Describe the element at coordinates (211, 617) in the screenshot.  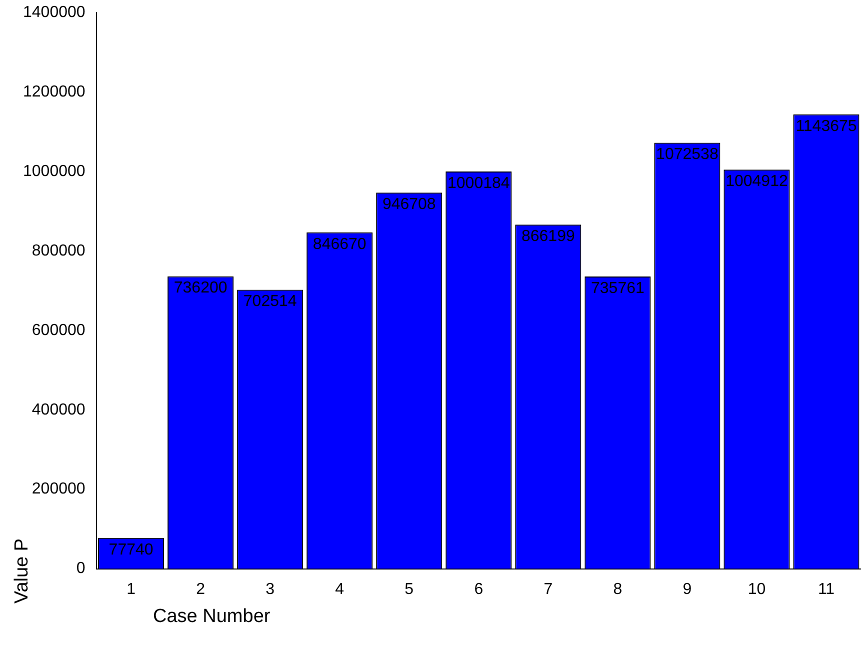
I see `x-axis-title: Case Number` at that location.